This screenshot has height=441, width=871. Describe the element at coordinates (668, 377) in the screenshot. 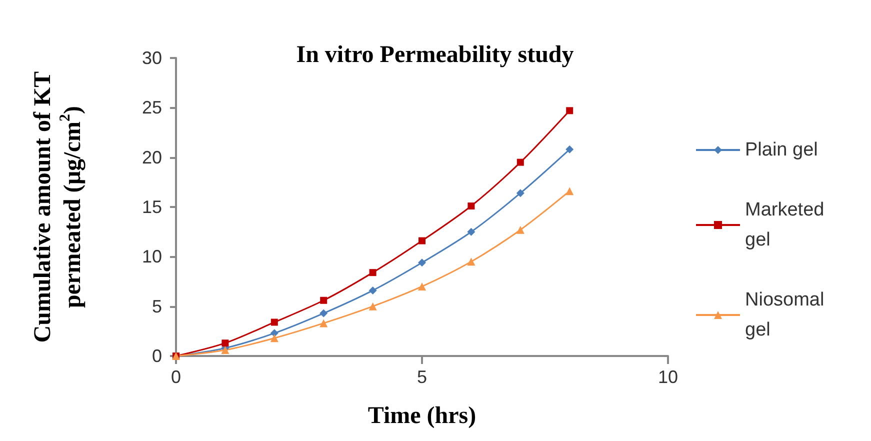

I see `x-tick-label: 10` at that location.